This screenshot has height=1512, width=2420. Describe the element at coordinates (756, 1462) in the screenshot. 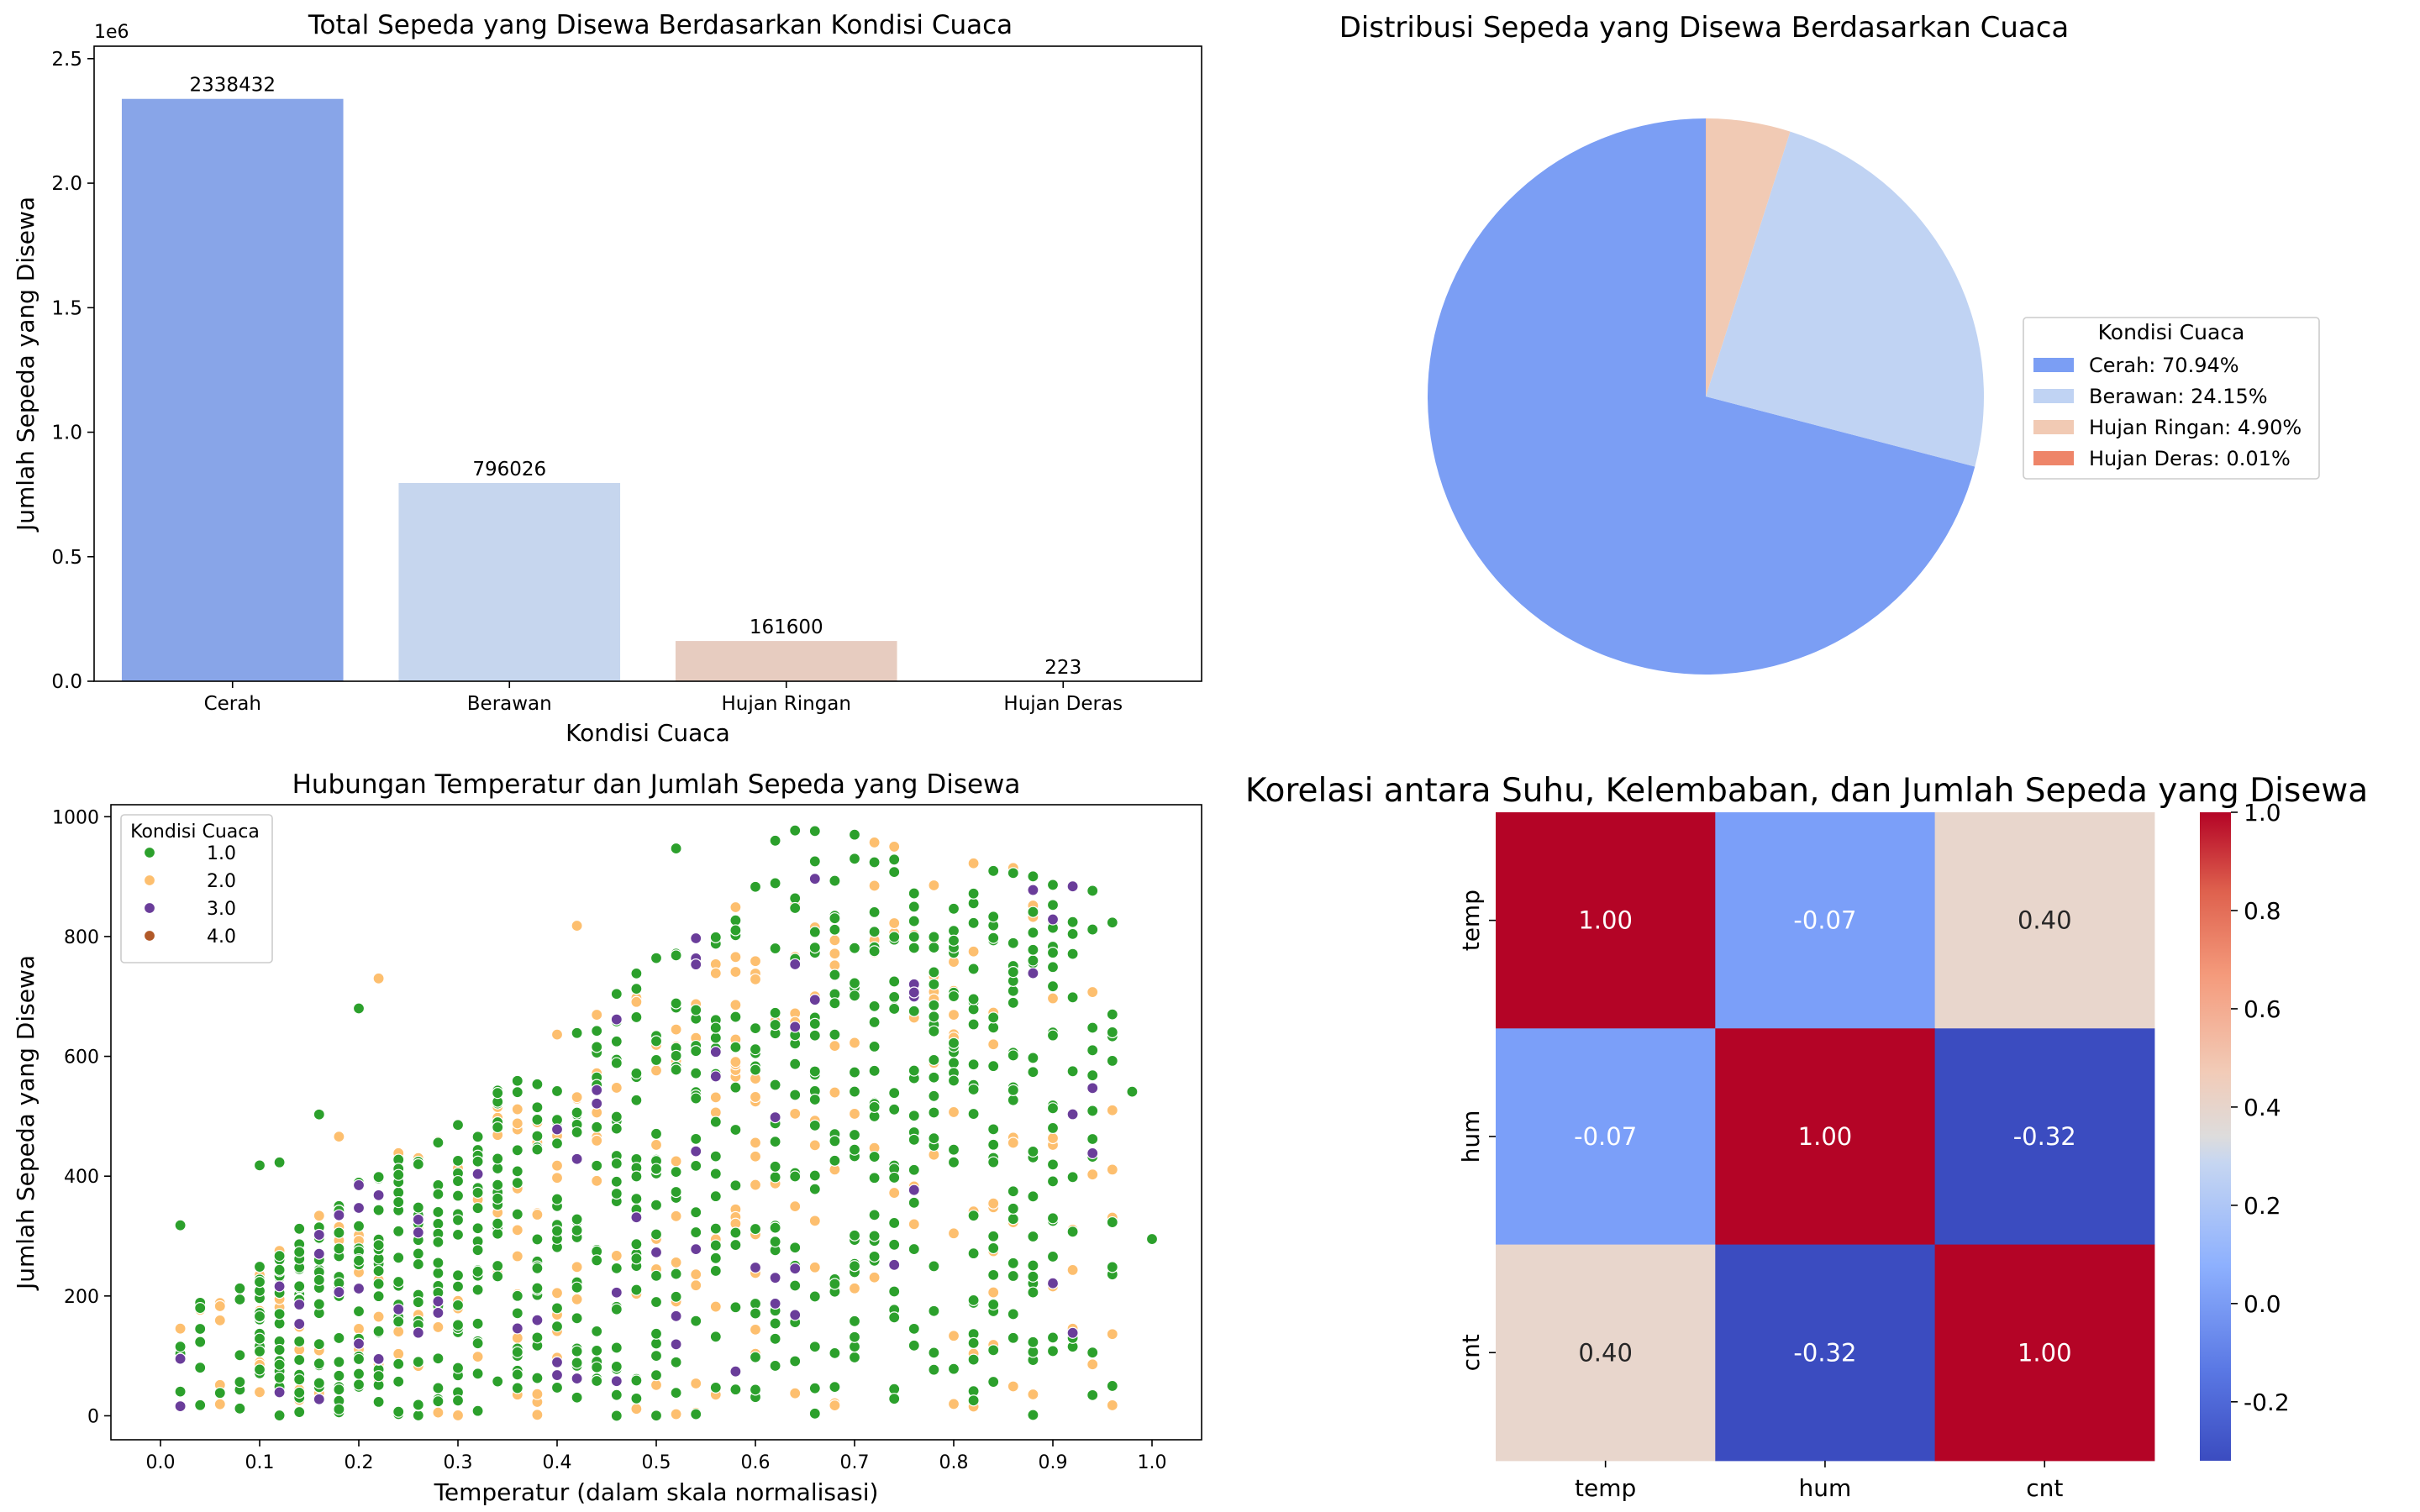

I see `scatter-x-tick-label: 0.6` at that location.